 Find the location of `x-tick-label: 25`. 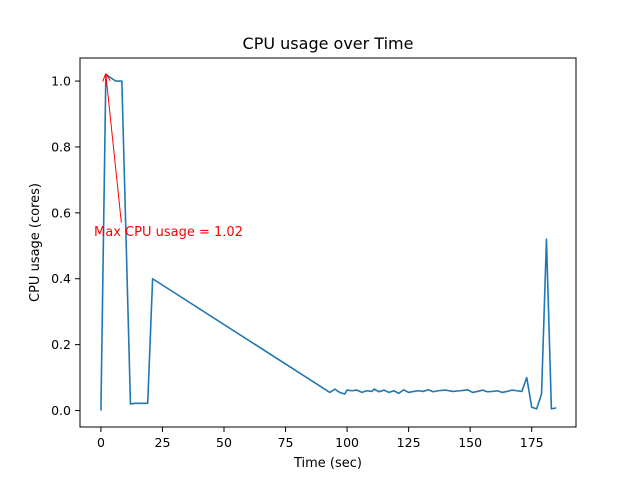

x-tick-label: 25 is located at coordinates (163, 442).